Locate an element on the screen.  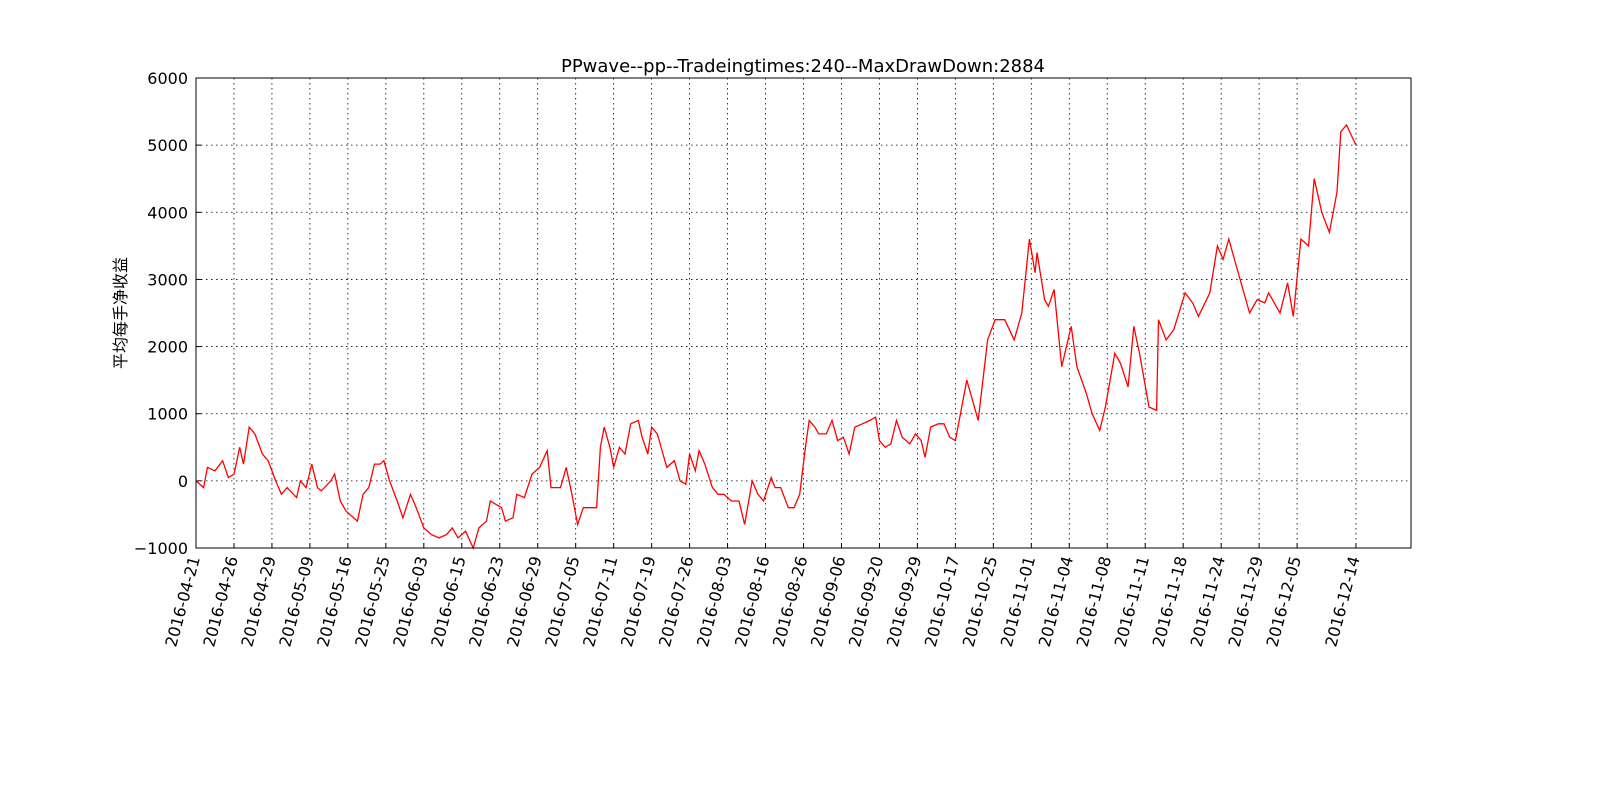
x-tick-label: 2016-09-29 is located at coordinates (904, 601).